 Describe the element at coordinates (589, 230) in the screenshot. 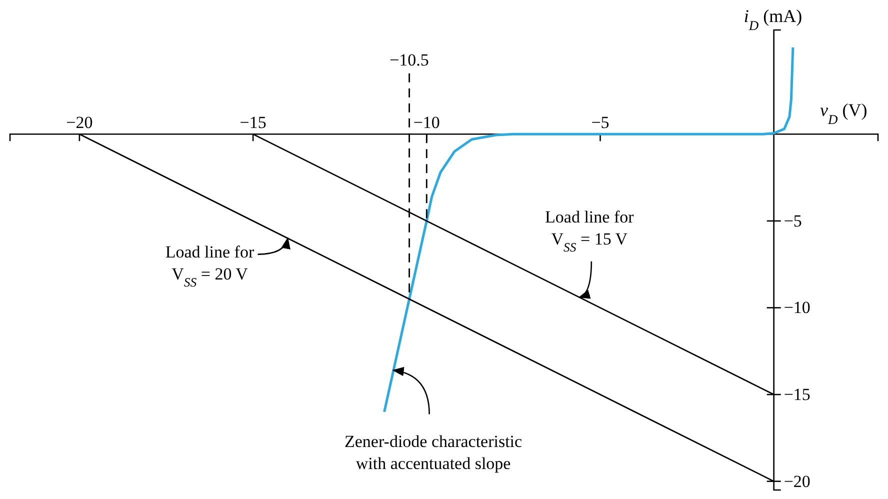

I see `annotation: Load line for V$_{SS}$ = 15 V` at that location.